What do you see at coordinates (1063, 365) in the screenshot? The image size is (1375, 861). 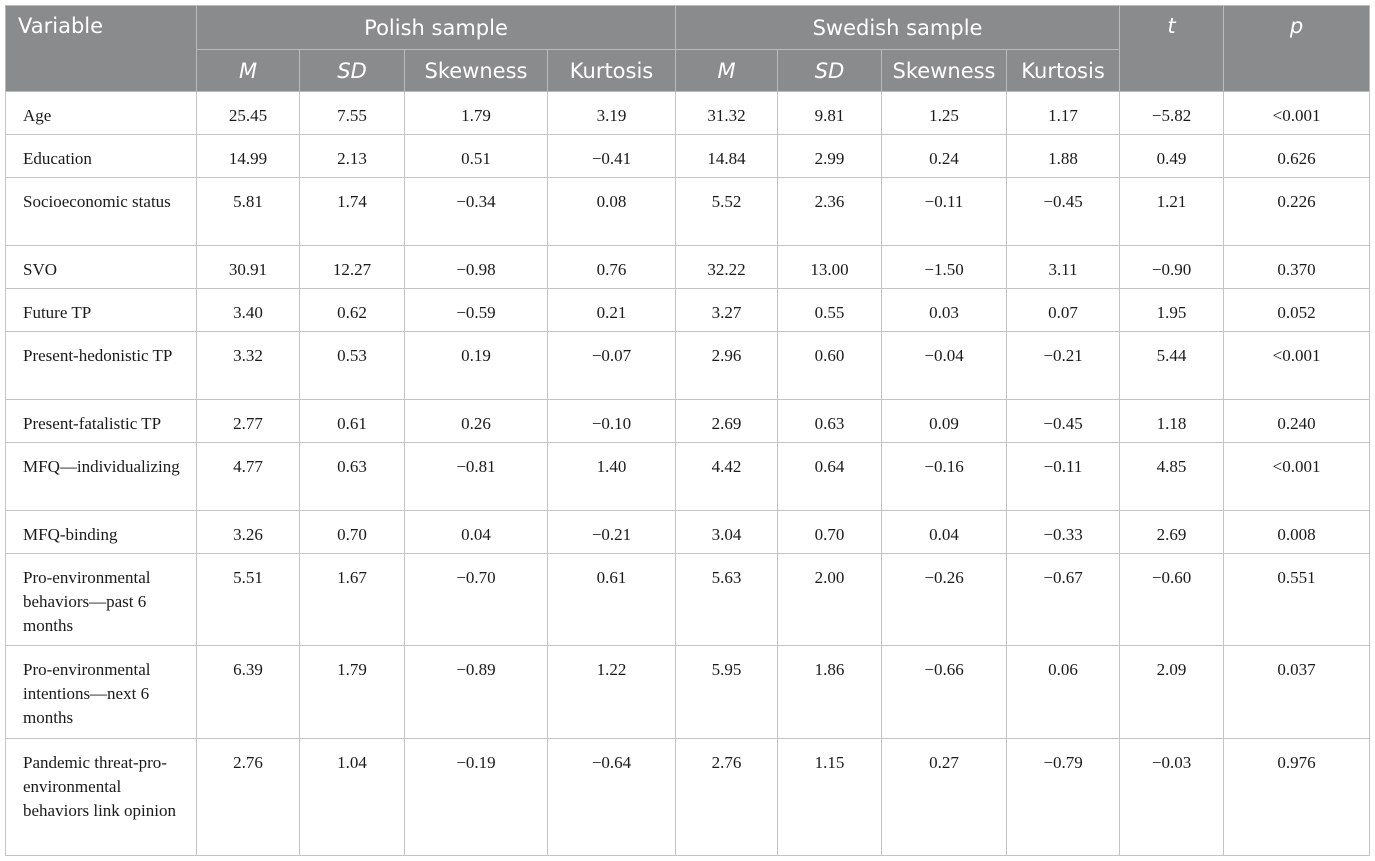 I see `cell-swedish-kurtosis: −0.21` at bounding box center [1063, 365].